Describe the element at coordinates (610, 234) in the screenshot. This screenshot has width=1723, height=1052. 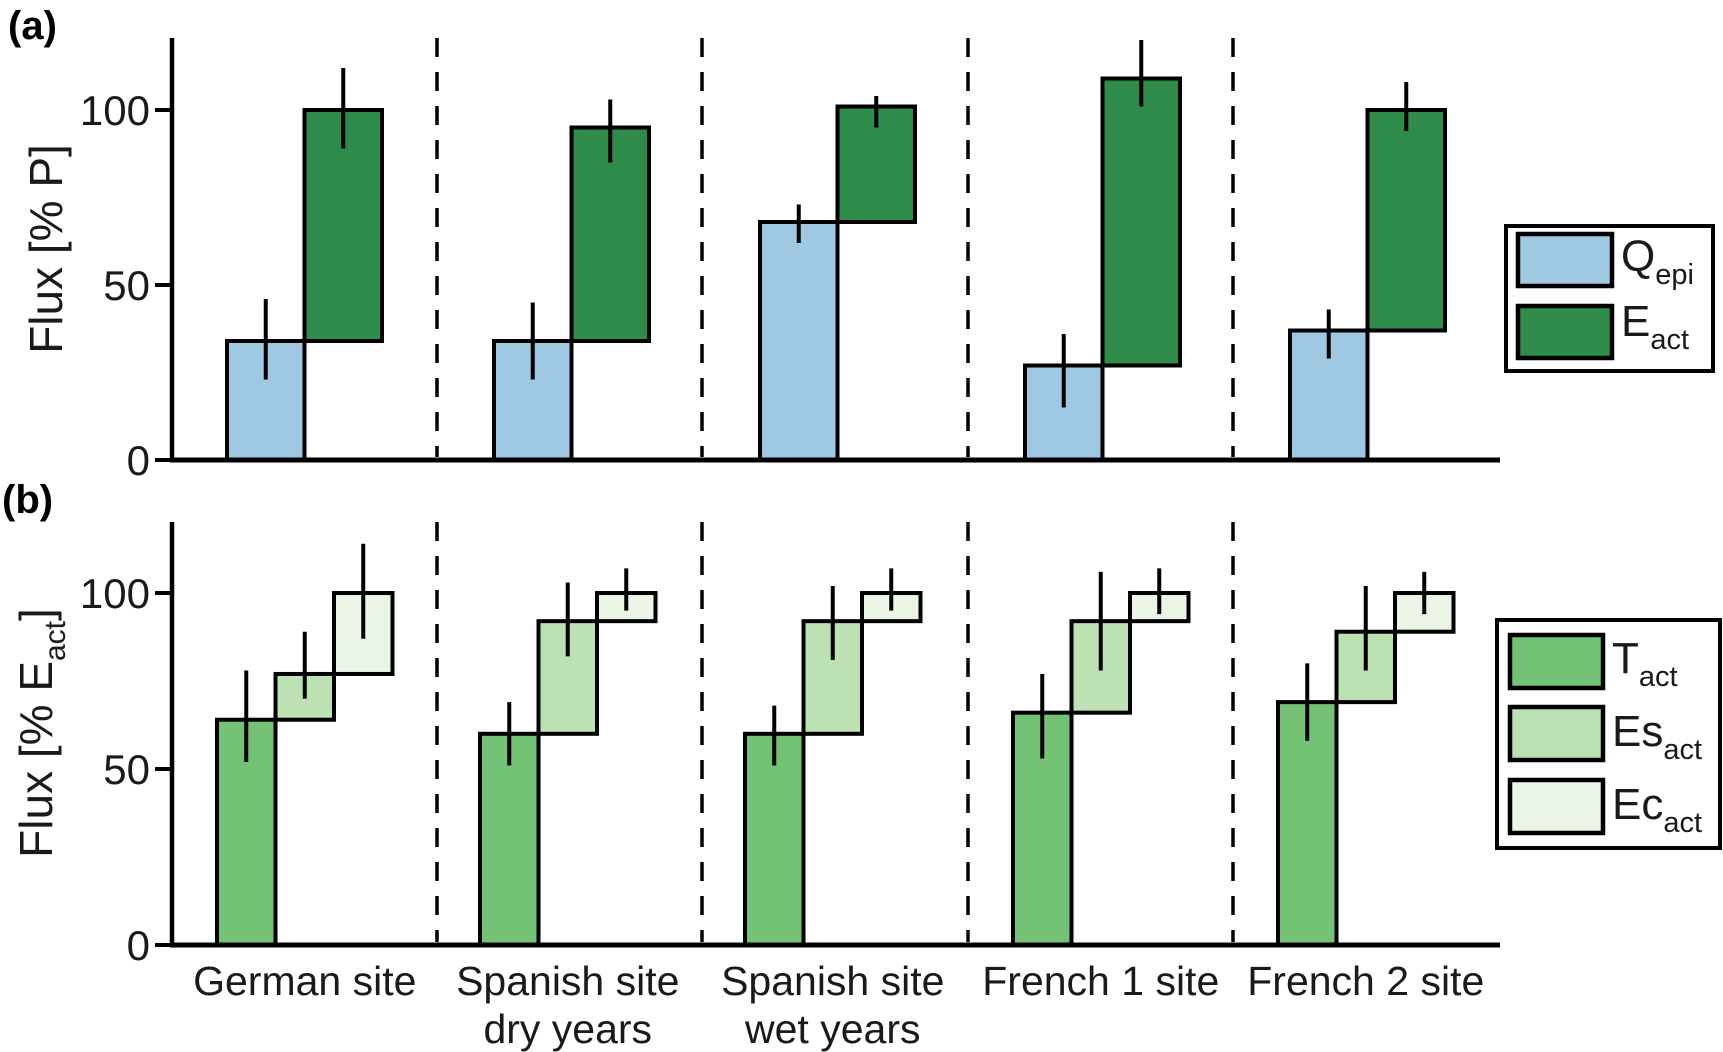
I see `bar-a-E_act-cat1` at that location.